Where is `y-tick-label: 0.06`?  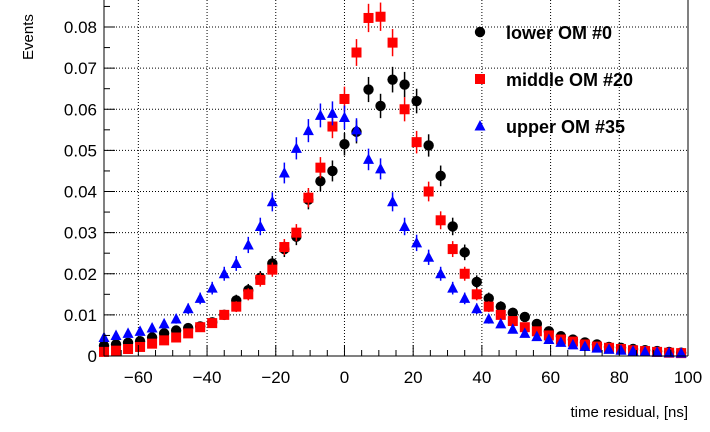
y-tick-label: 0.06 is located at coordinates (80, 109).